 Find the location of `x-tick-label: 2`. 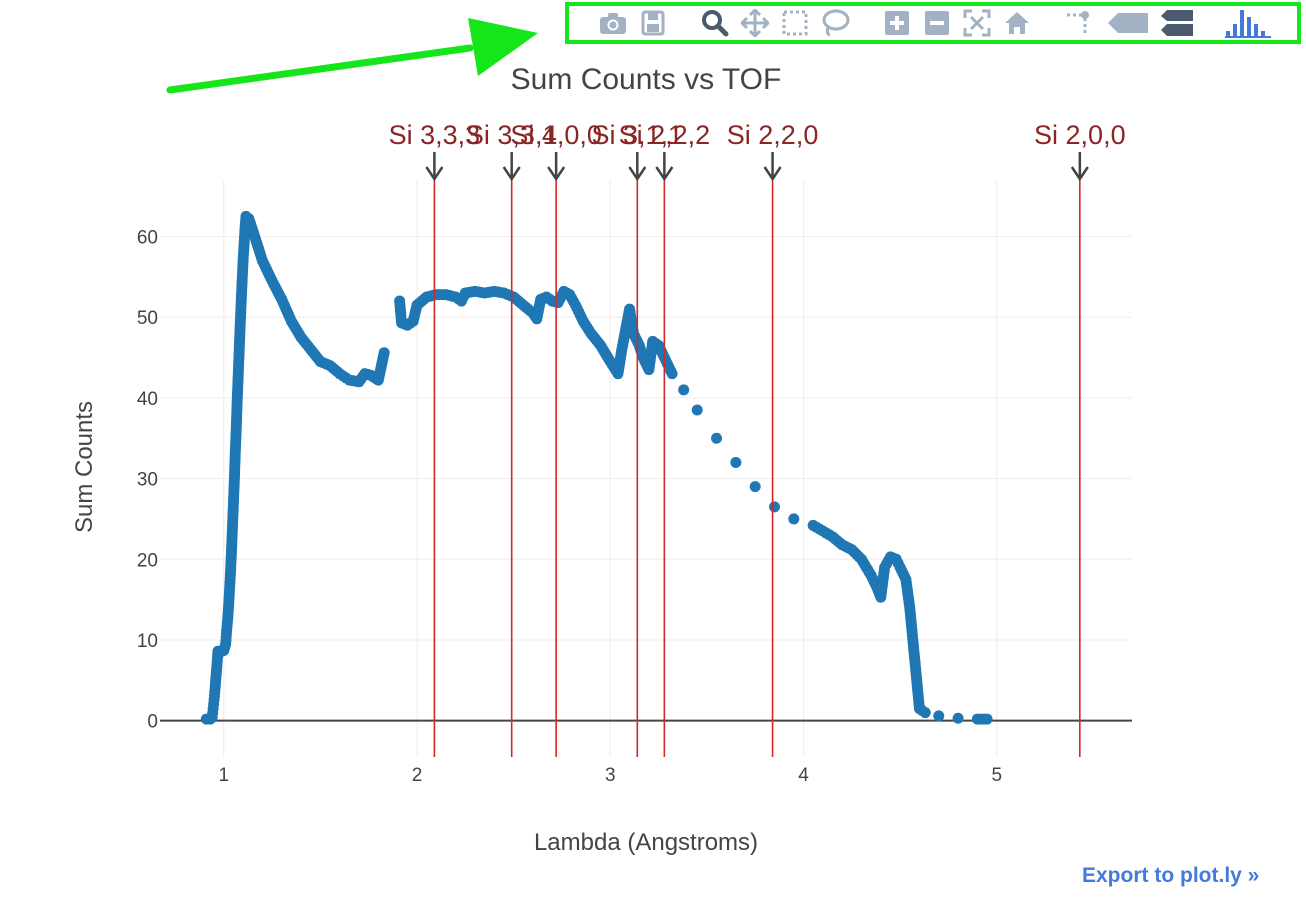

x-tick-label: 2 is located at coordinates (417, 775).